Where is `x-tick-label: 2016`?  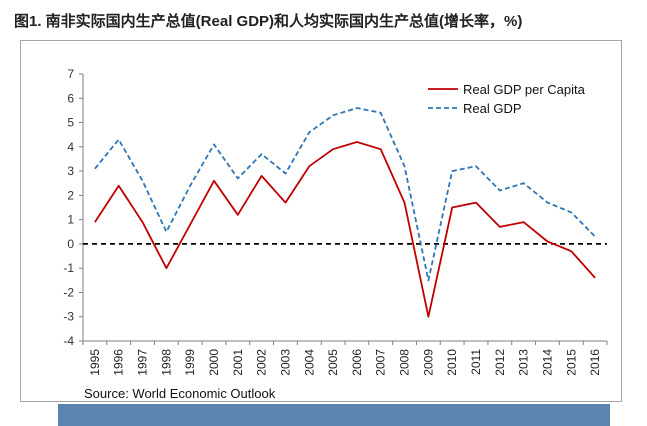 x-tick-label: 2016 is located at coordinates (595, 362).